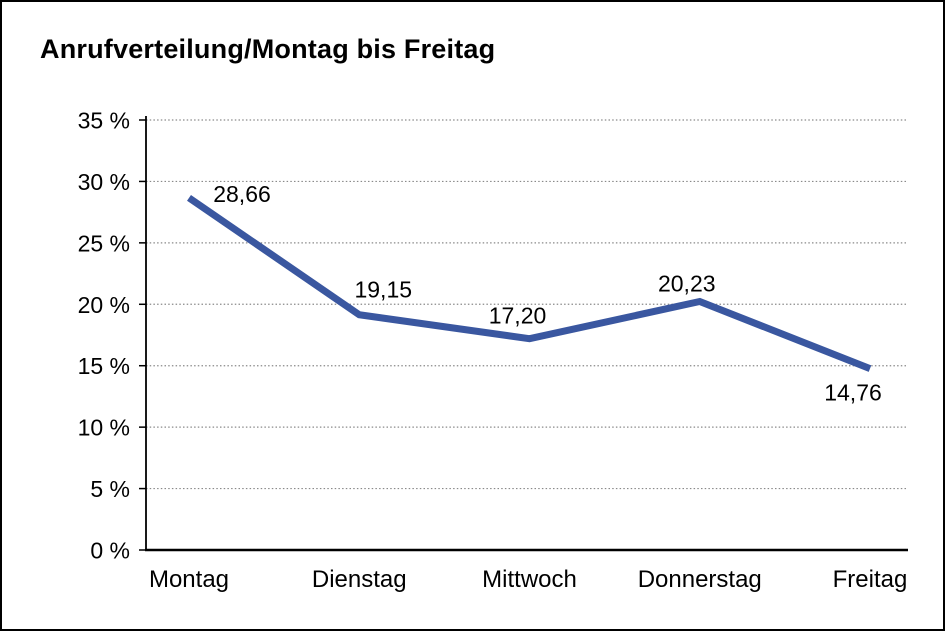  I want to click on x-category-label: Dienstag, so click(359, 579).